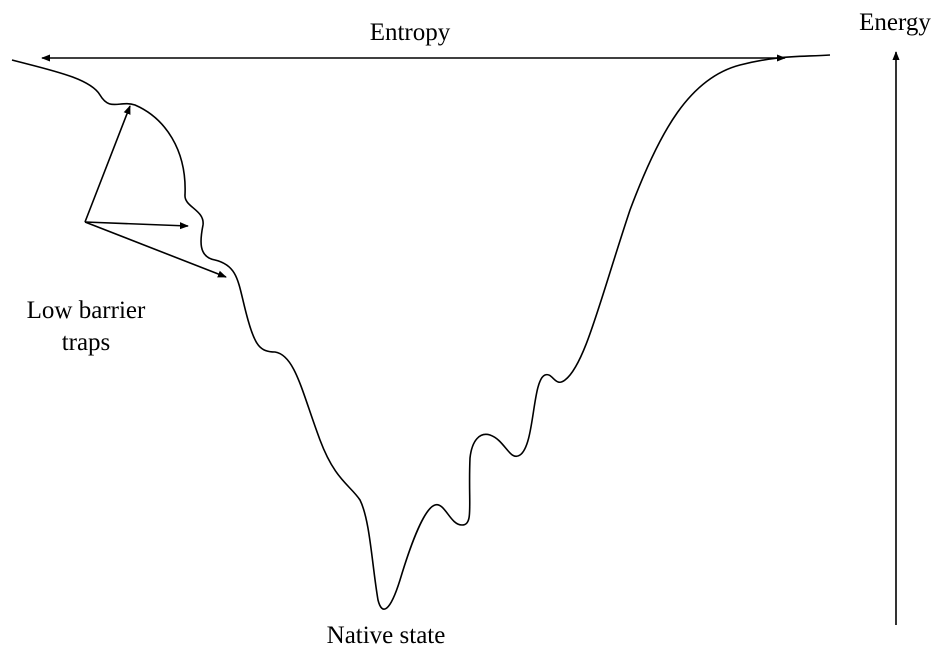 Image resolution: width=951 pixels, height=653 pixels. I want to click on native-state-label: Native state, so click(386, 635).